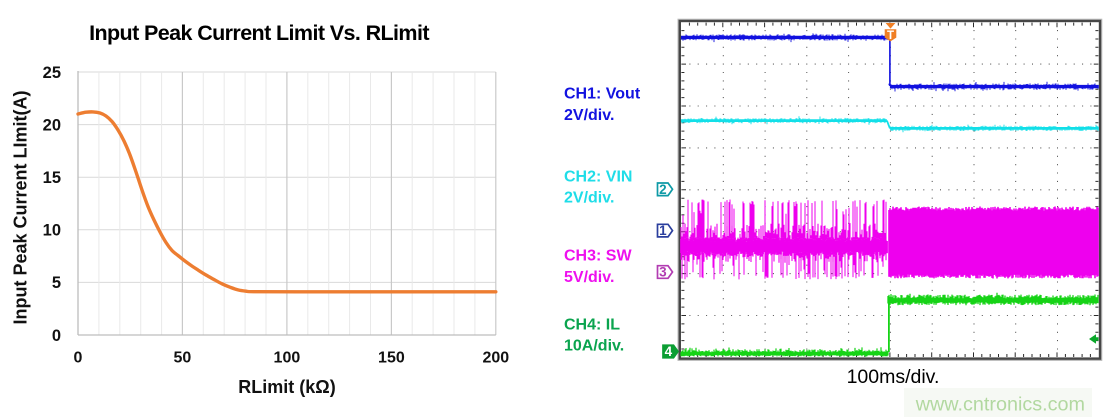 Image resolution: width=1103 pixels, height=420 pixels. I want to click on svg-text: 10, so click(52, 231).